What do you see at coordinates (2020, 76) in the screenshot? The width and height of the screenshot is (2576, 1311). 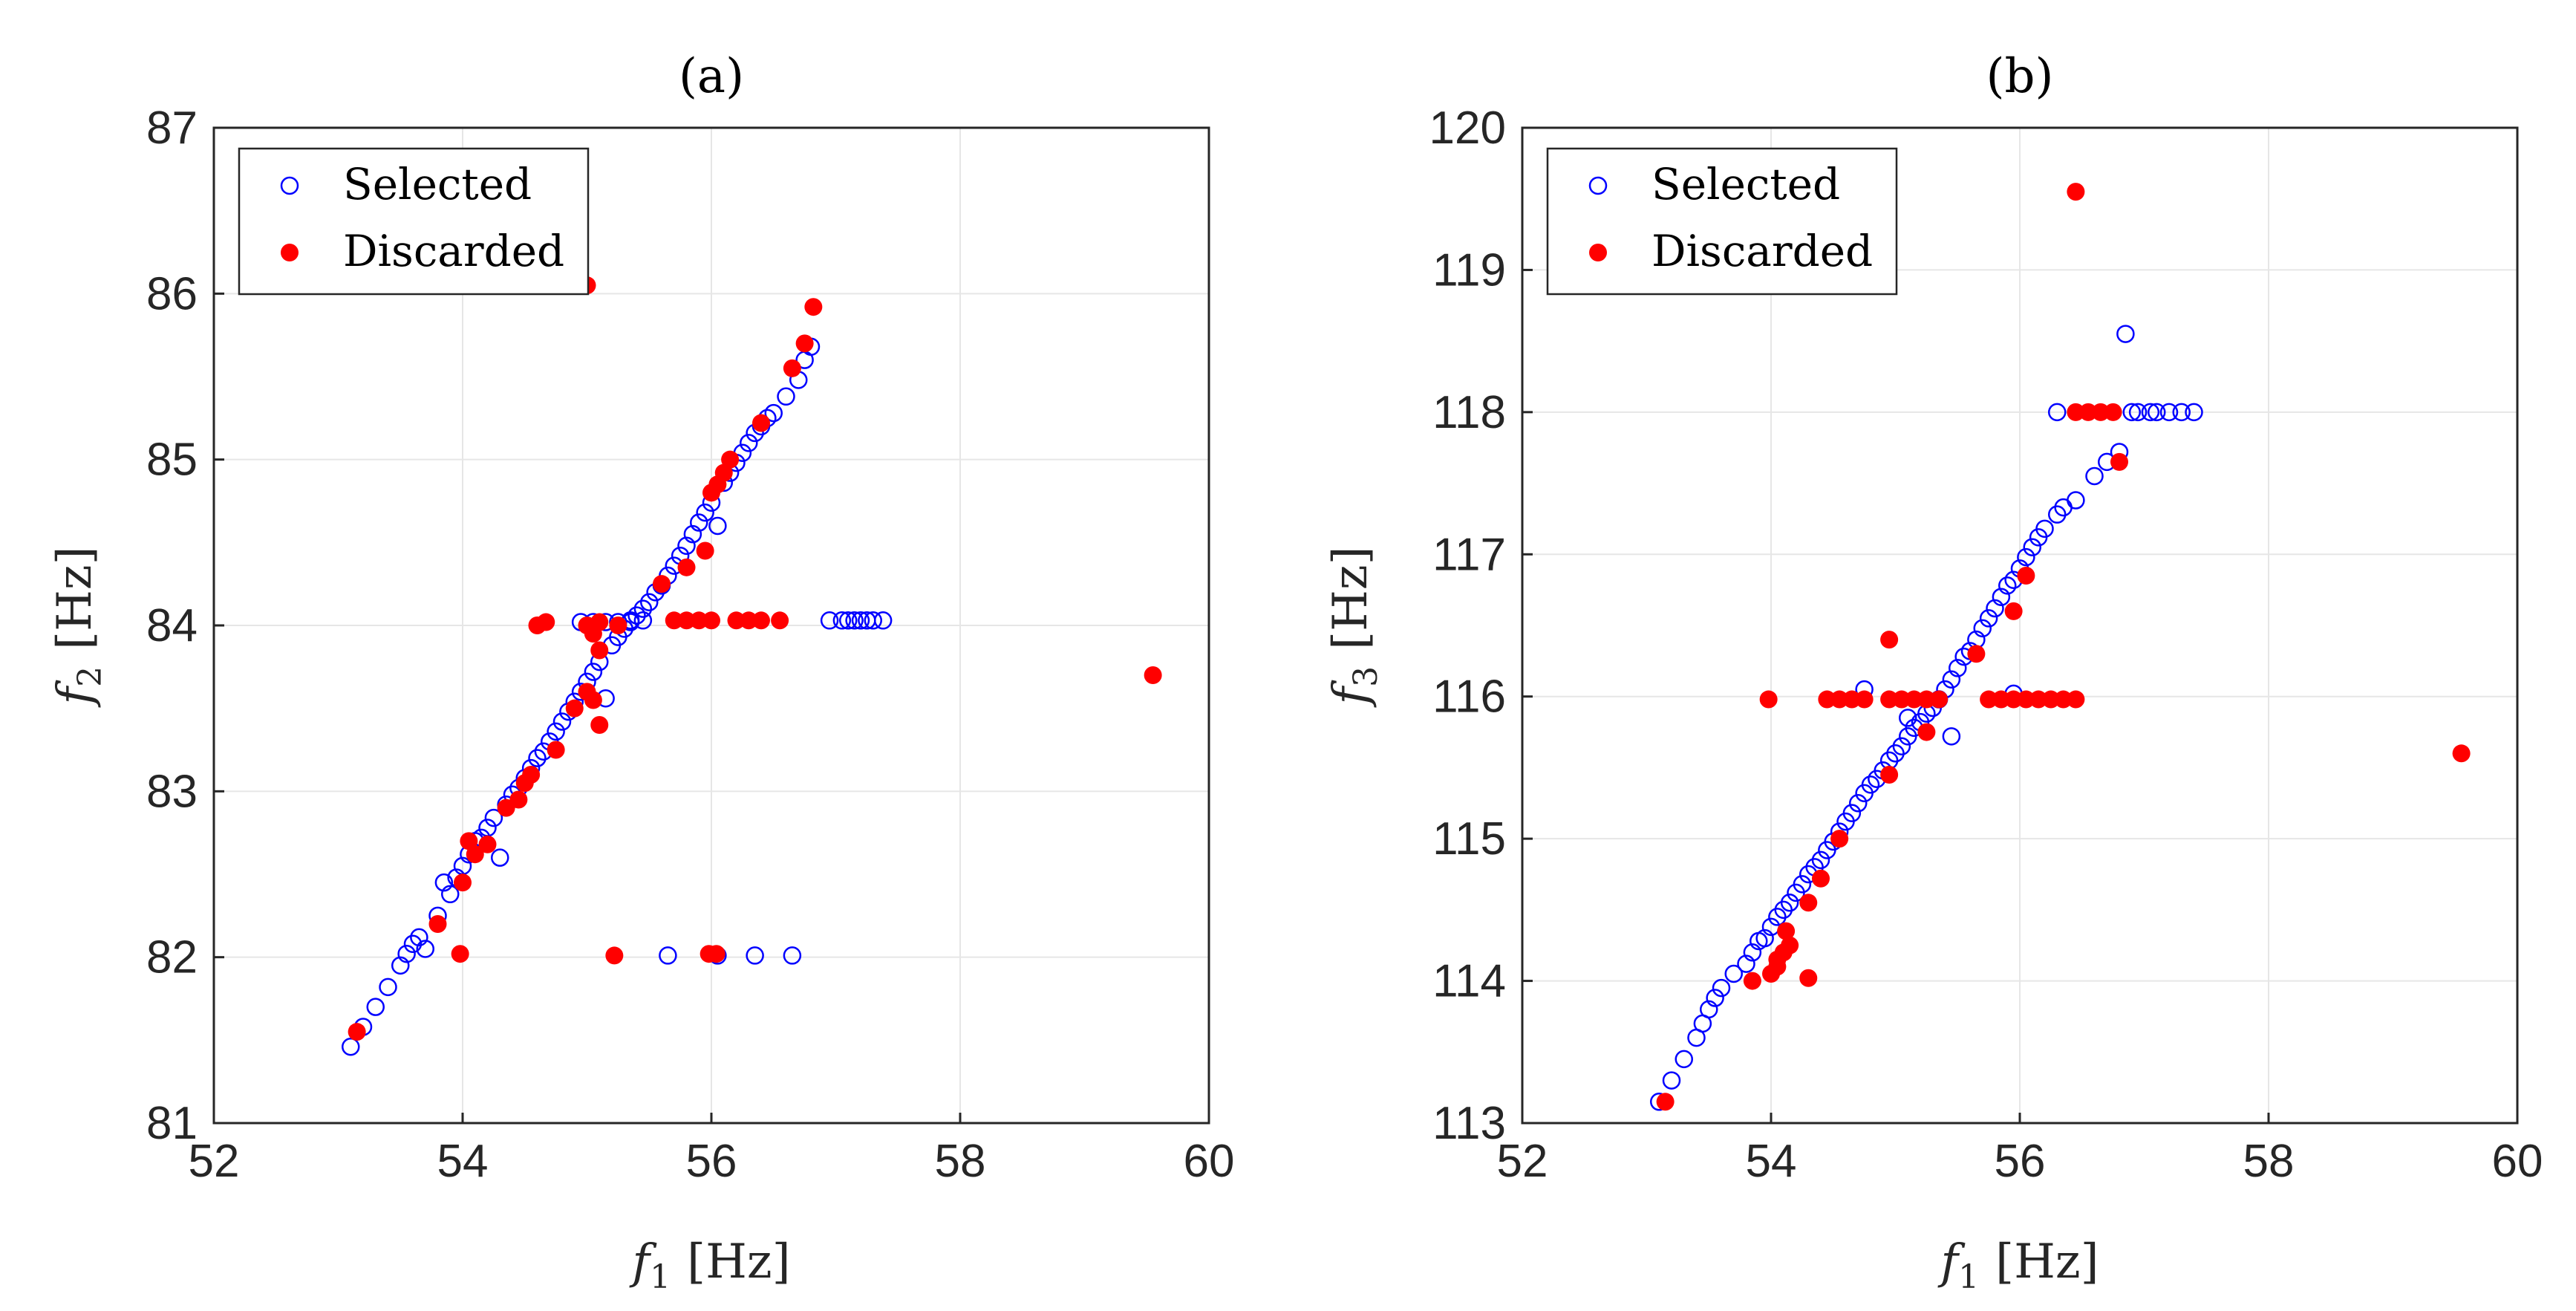 I see `panel-b-title: (b)` at bounding box center [2020, 76].